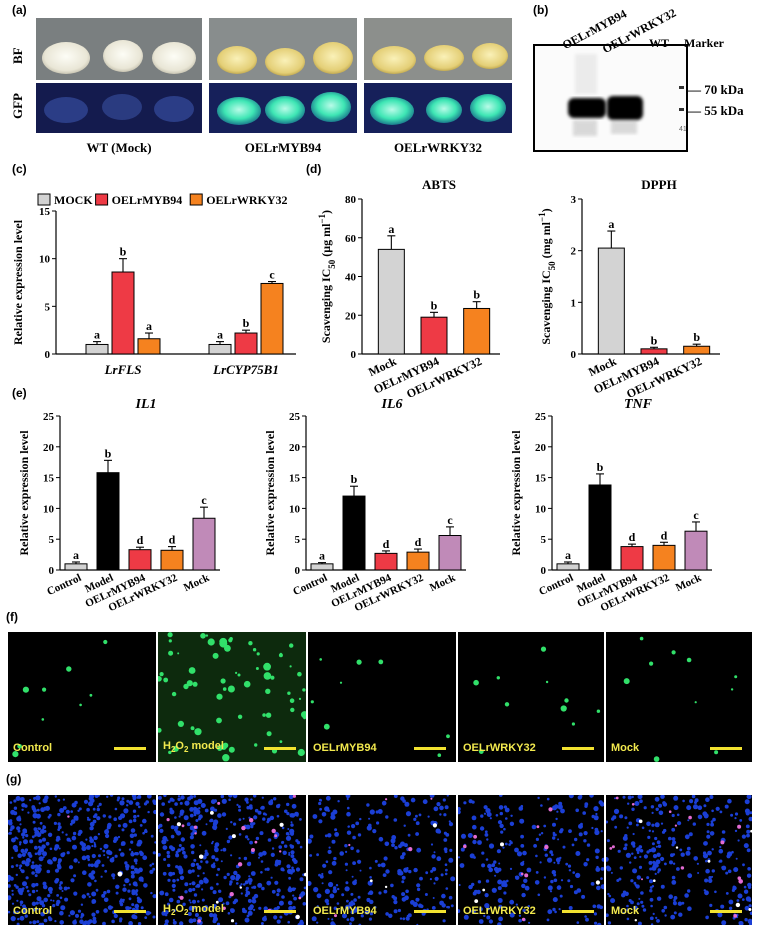 Image resolution: width=763 pixels, height=934 pixels. I want to click on ros-image-h2o2-model: H2O2 model, so click(232, 697).